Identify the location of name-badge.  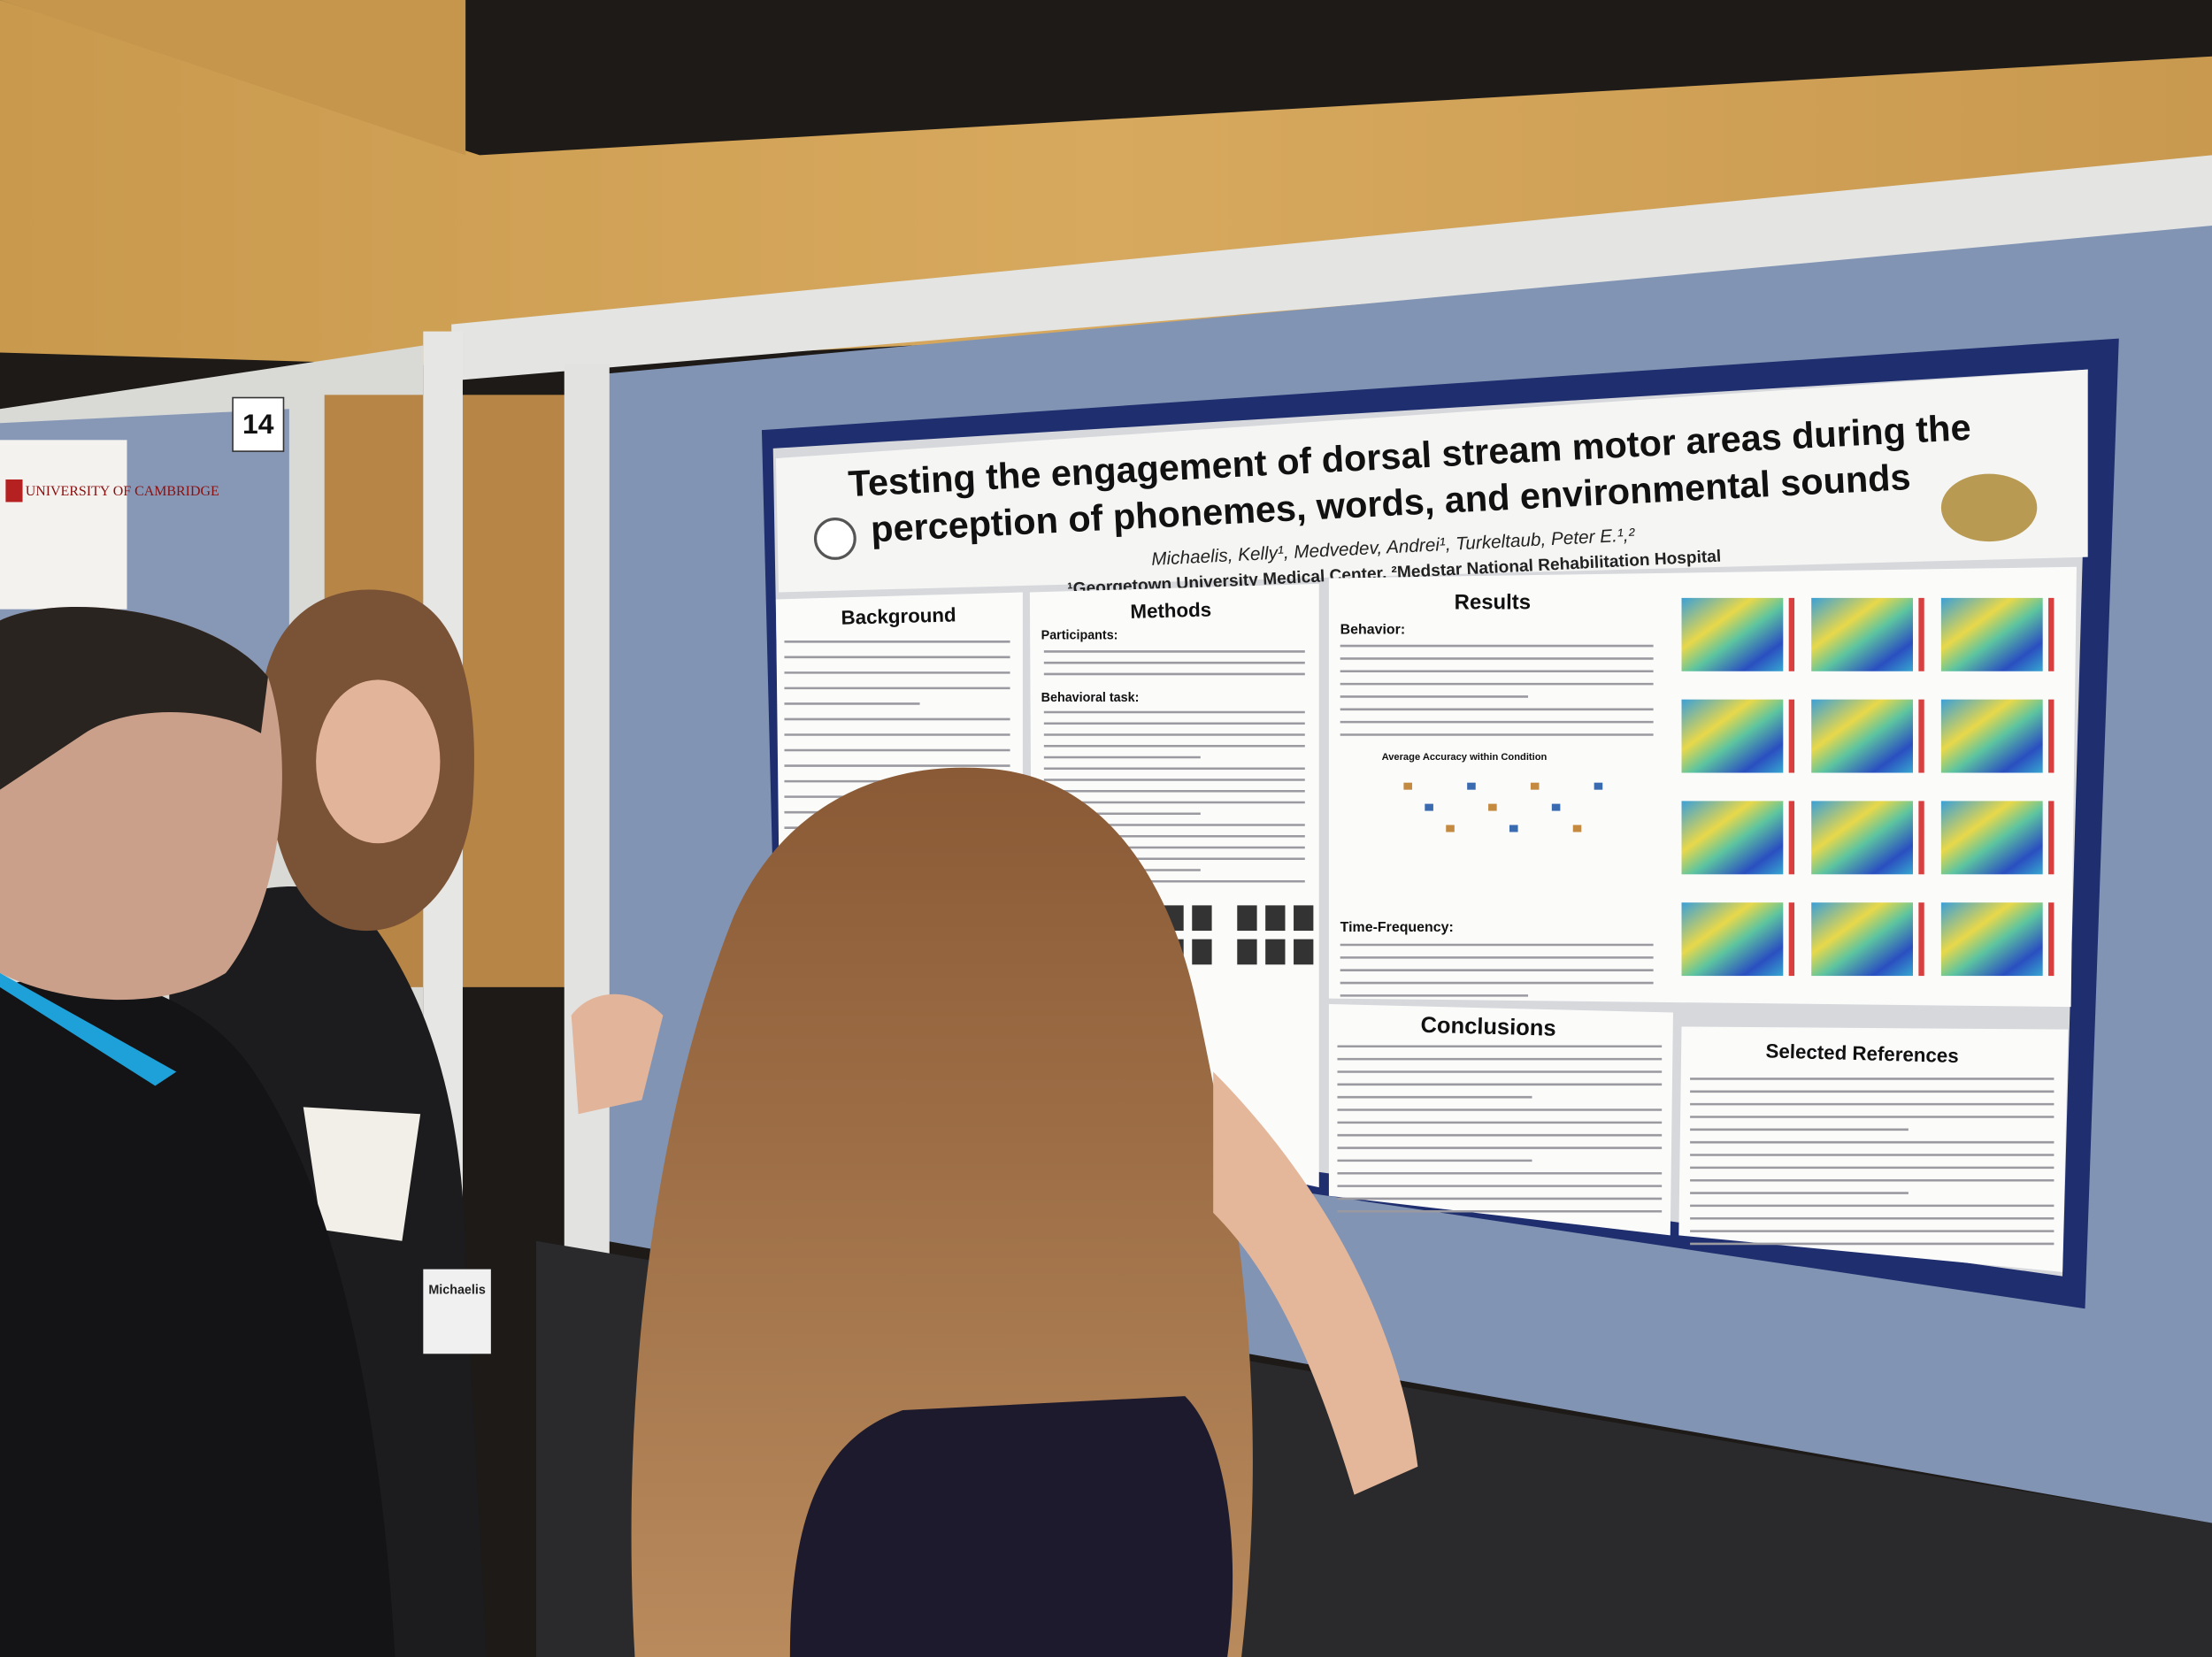
(457, 1311).